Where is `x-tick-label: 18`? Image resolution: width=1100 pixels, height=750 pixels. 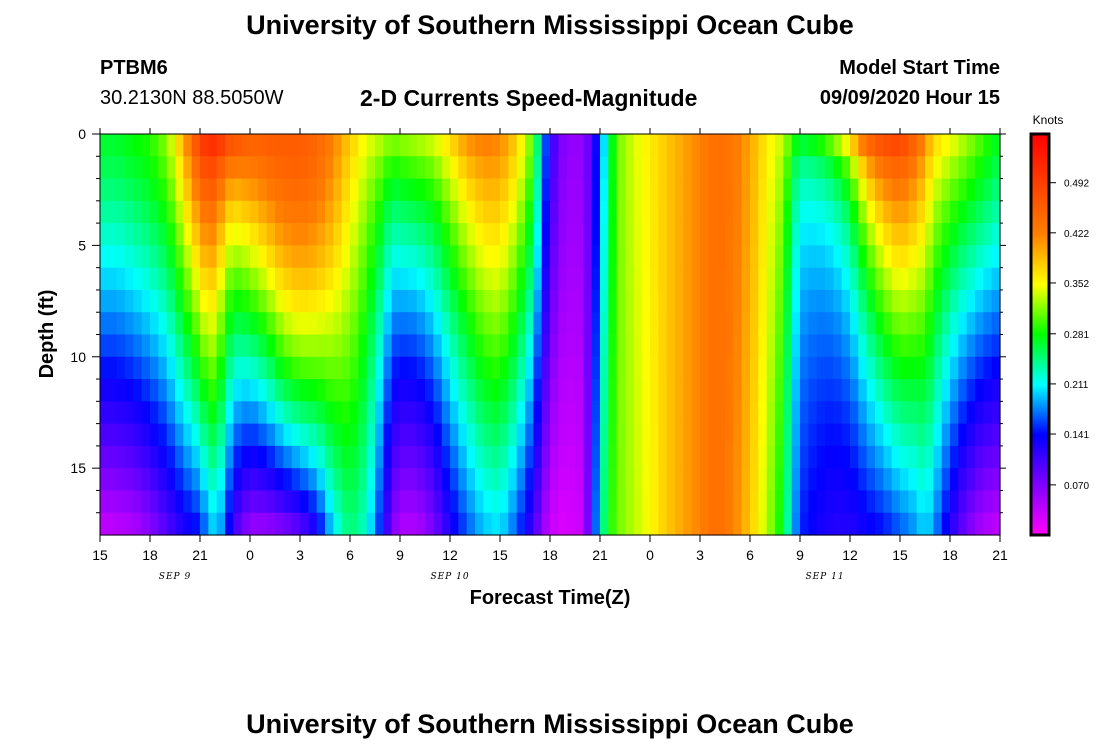 x-tick-label: 18 is located at coordinates (150, 555).